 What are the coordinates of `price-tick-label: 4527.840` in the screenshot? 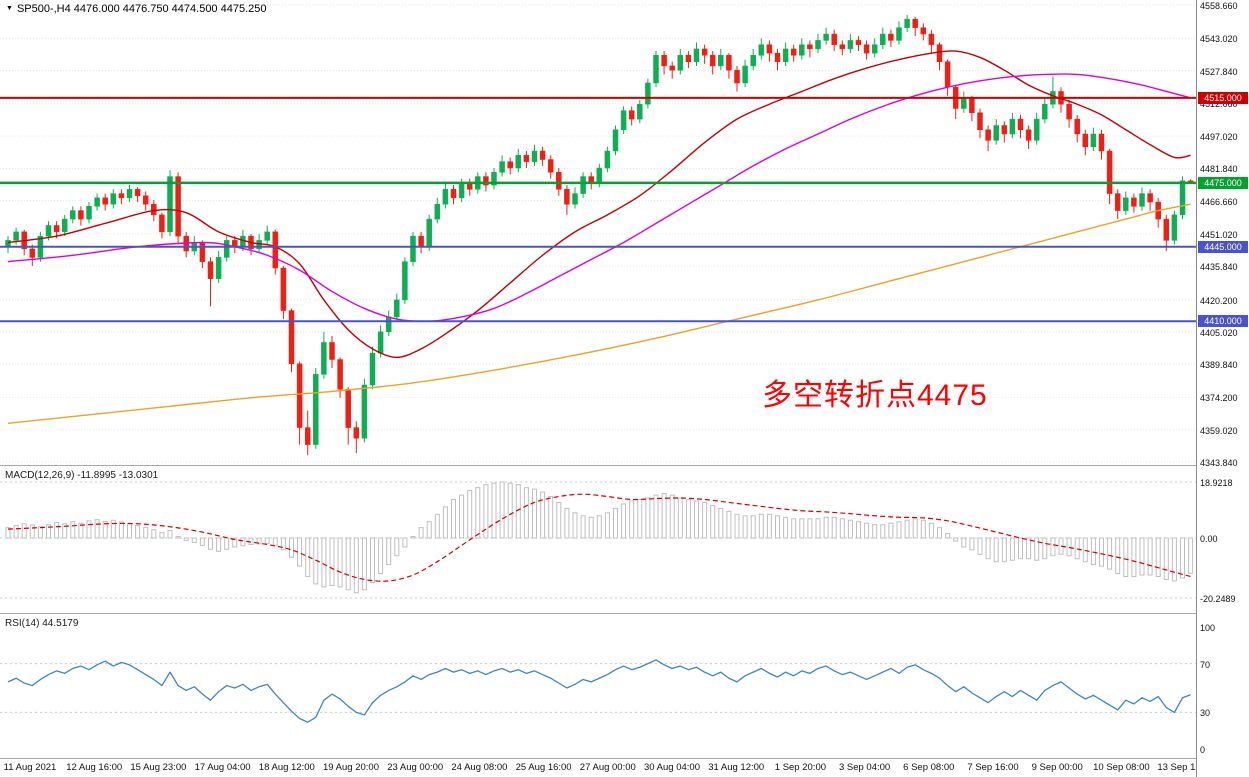 It's located at (1219, 71).